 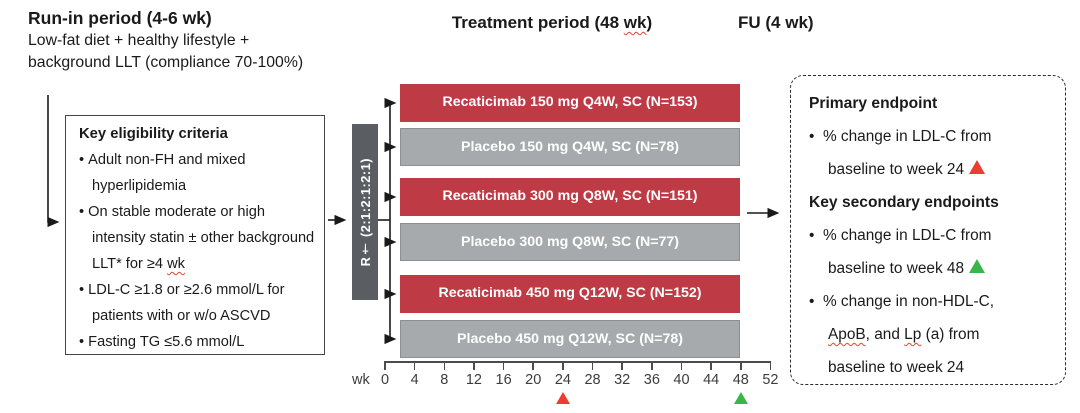 What do you see at coordinates (740, 380) in the screenshot?
I see `timeline-tick-label: 48` at bounding box center [740, 380].